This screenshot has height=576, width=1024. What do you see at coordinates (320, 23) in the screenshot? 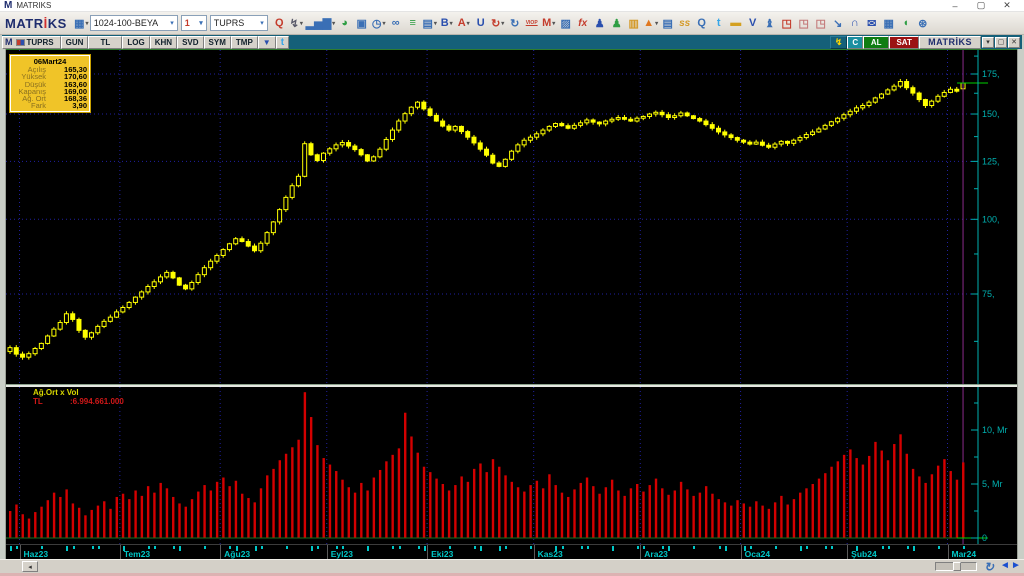
I see `chart-type-icon: ▂▅▇ ▾` at bounding box center [320, 23].